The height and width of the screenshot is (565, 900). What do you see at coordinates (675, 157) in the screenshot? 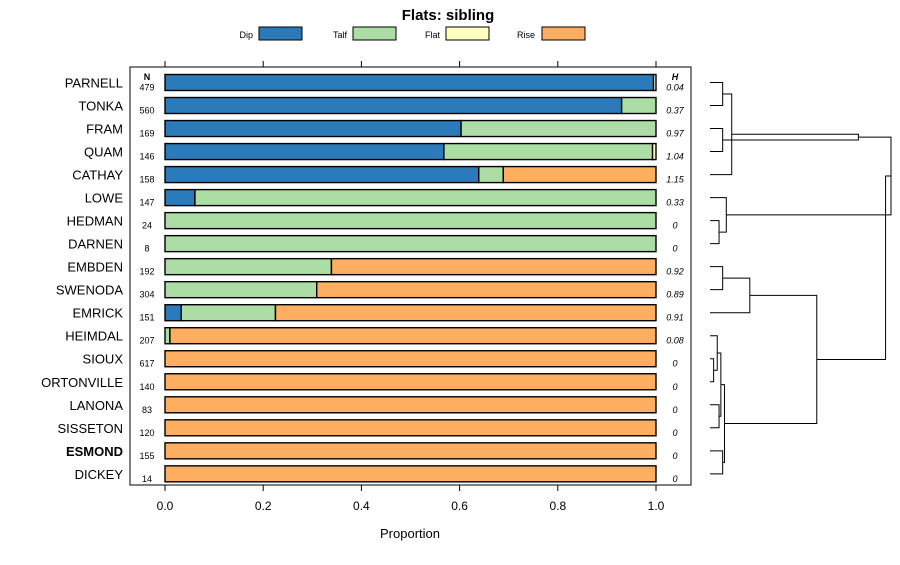
I see `row-h-value: 1.04` at bounding box center [675, 157].